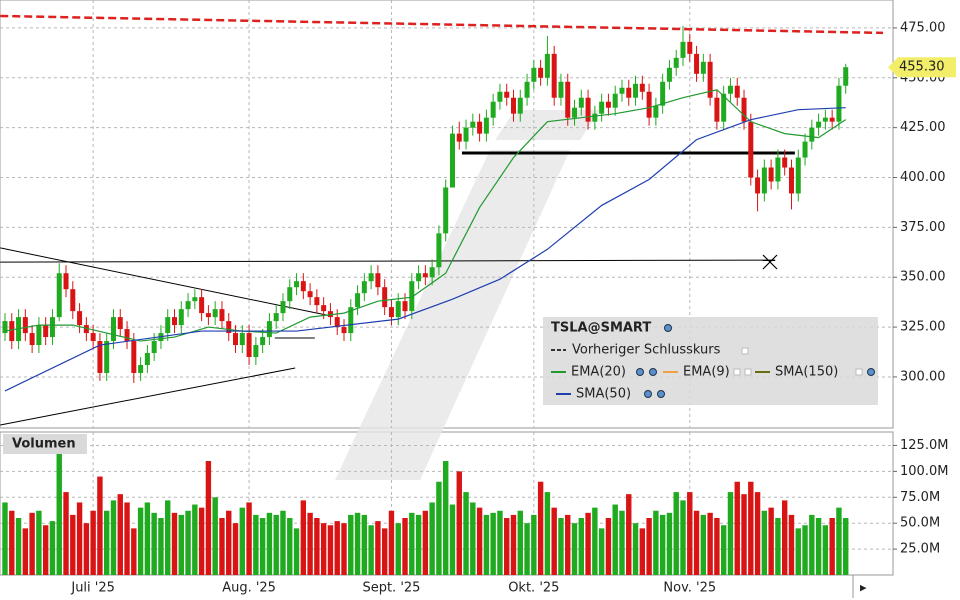 Image resolution: width=960 pixels, height=600 pixels. I want to click on scroll-arrow: ▸, so click(863, 588).